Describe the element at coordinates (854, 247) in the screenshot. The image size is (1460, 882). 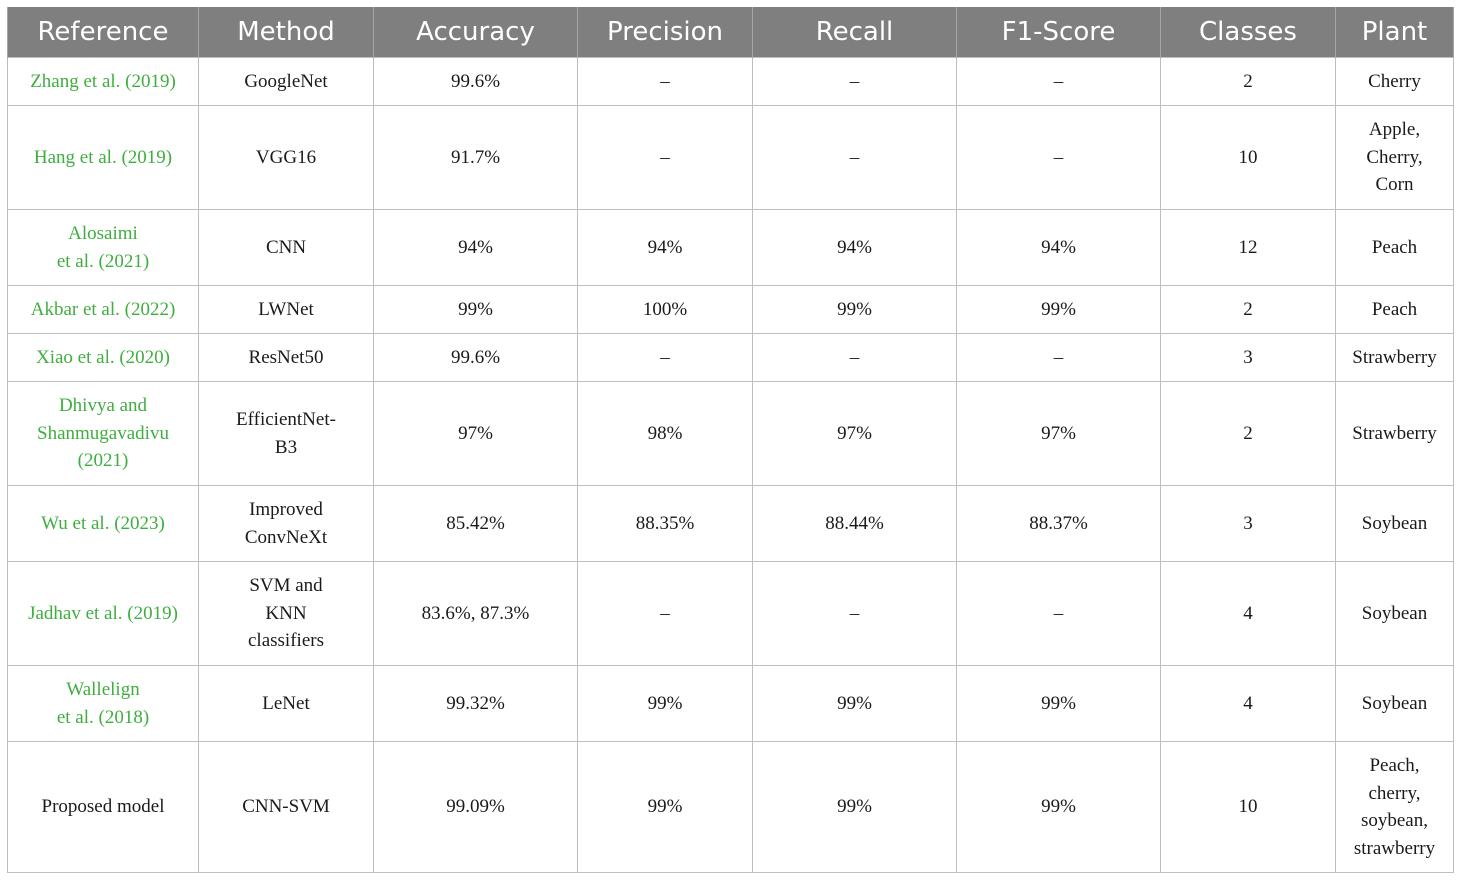
I see `recall-cell: 94%` at that location.